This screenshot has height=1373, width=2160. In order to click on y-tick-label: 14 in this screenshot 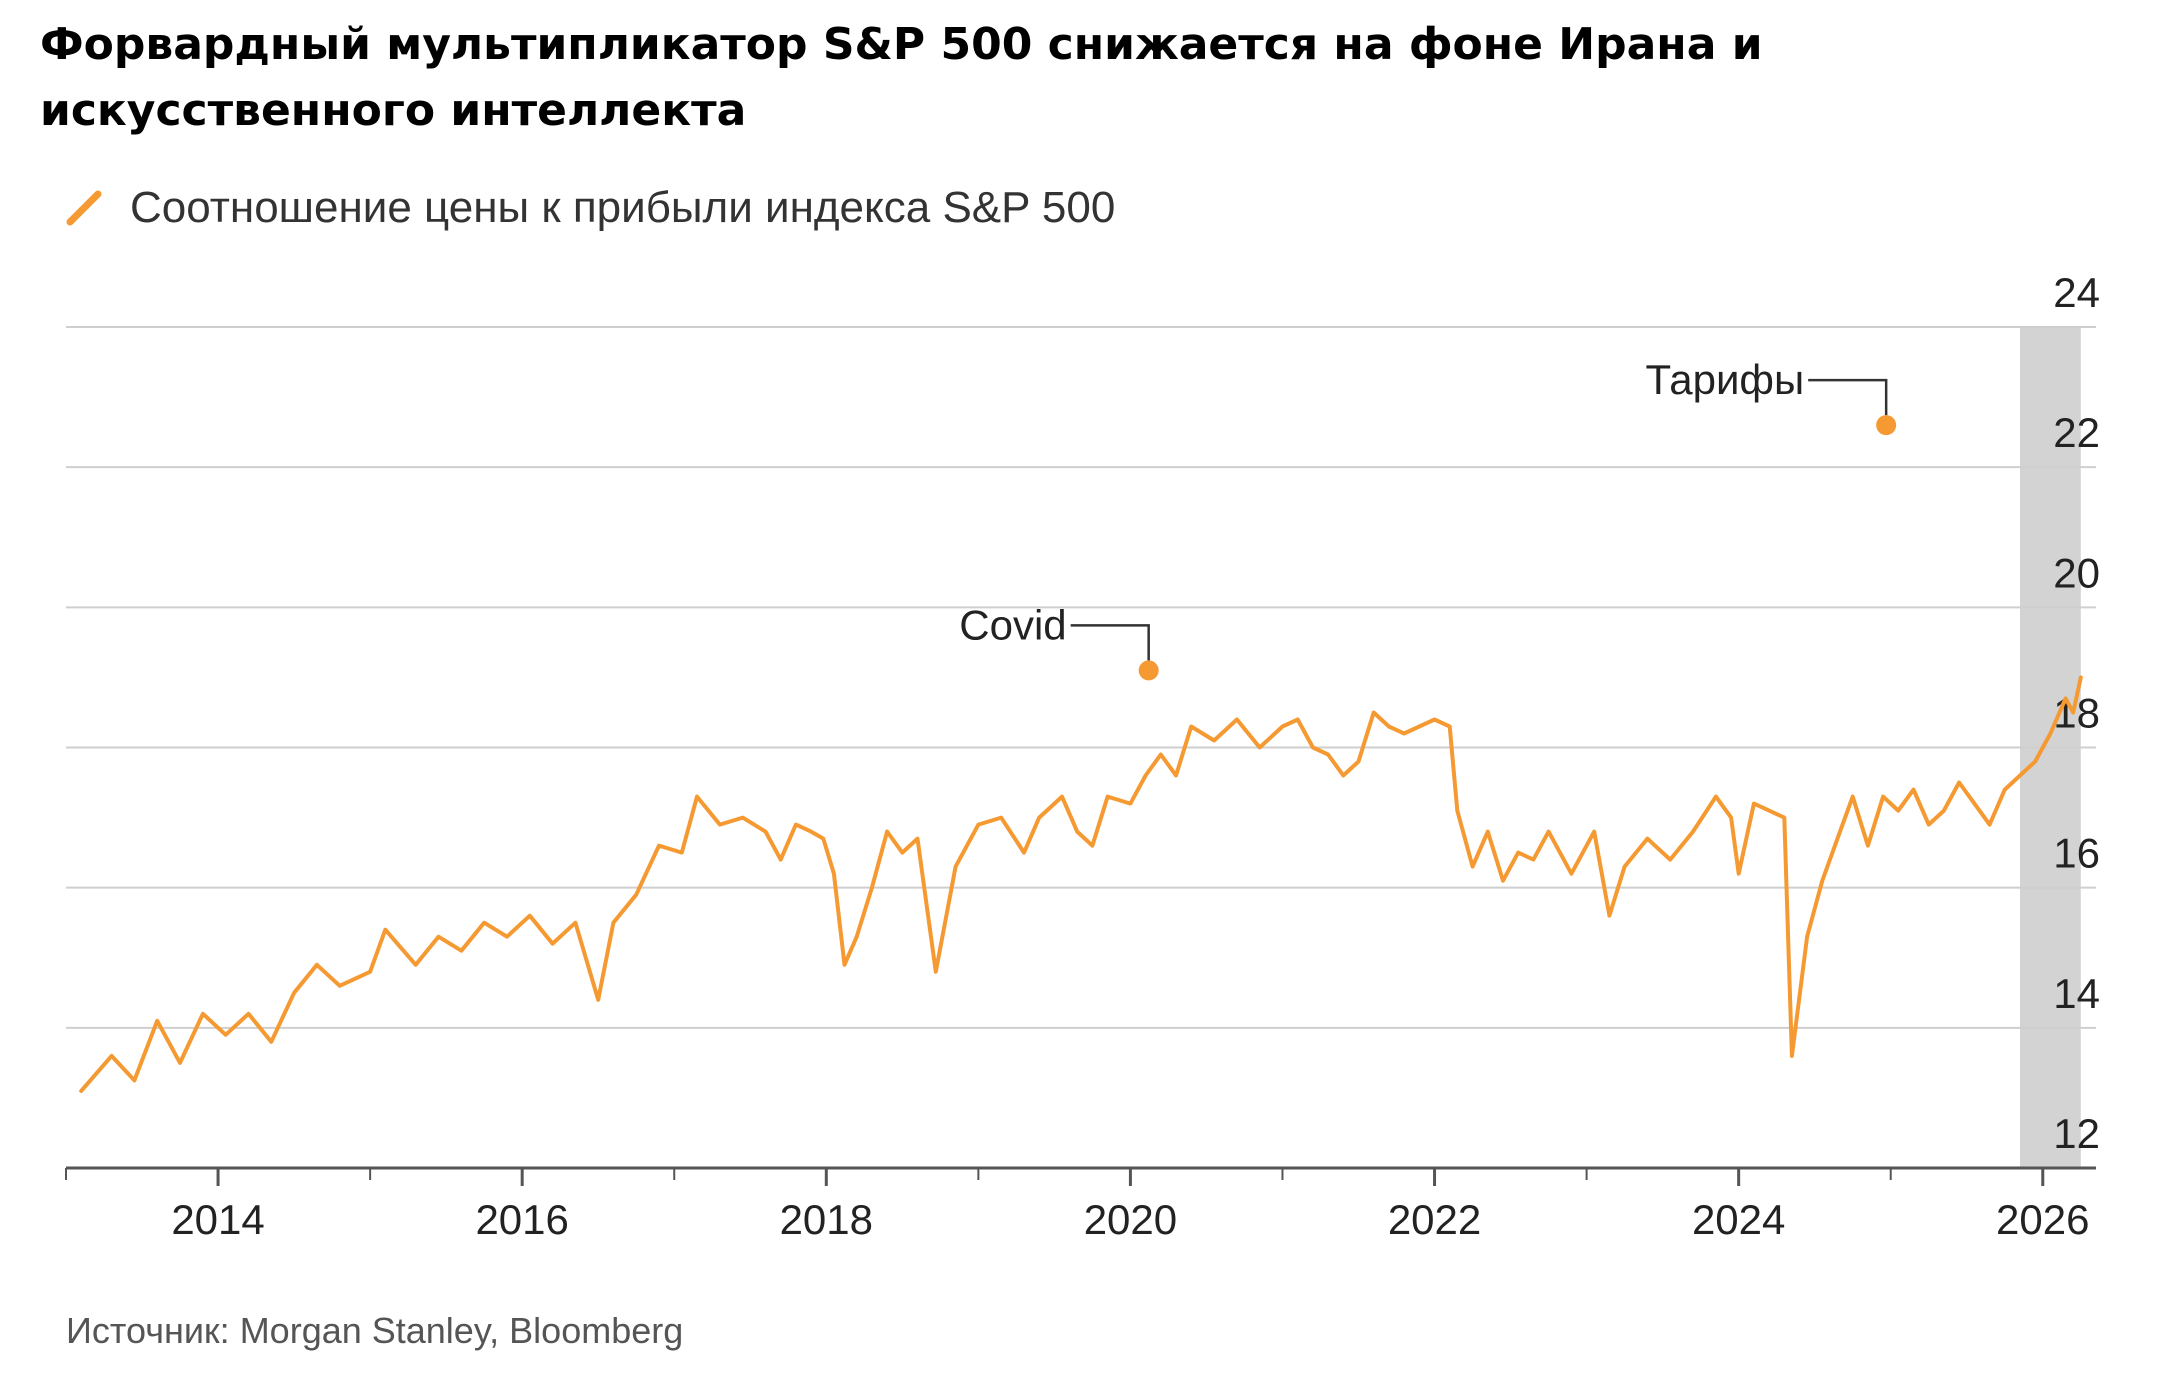, I will do `click(2076, 993)`.